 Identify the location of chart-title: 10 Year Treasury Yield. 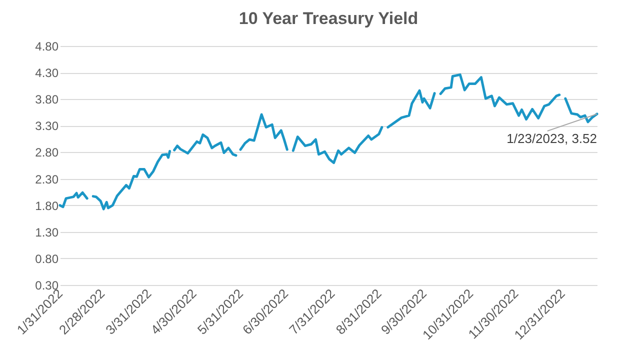
(328, 18).